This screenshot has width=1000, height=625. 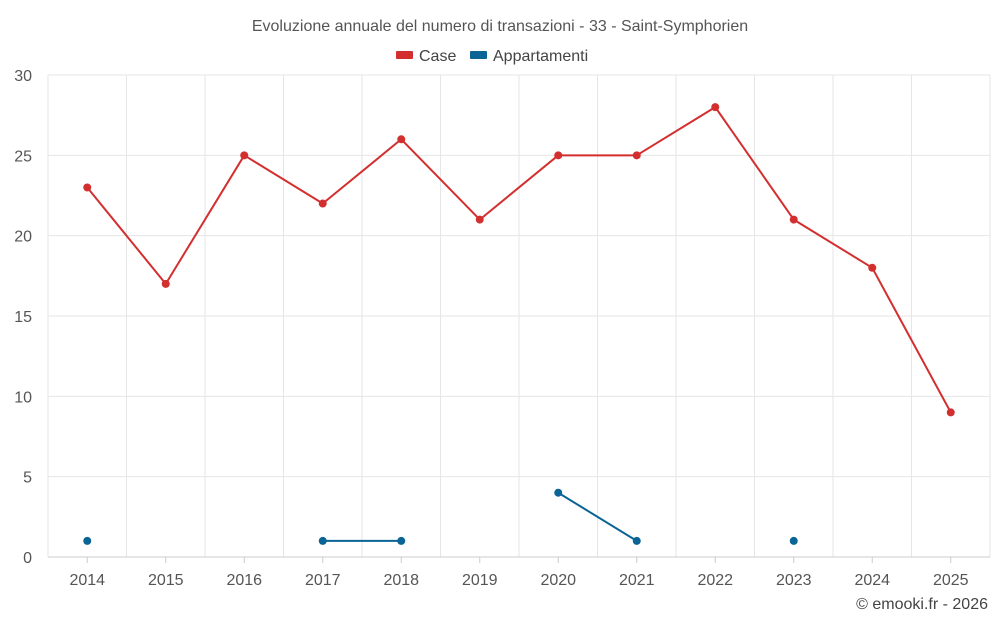 I want to click on x-tick-label: 2014, so click(x=87, y=580).